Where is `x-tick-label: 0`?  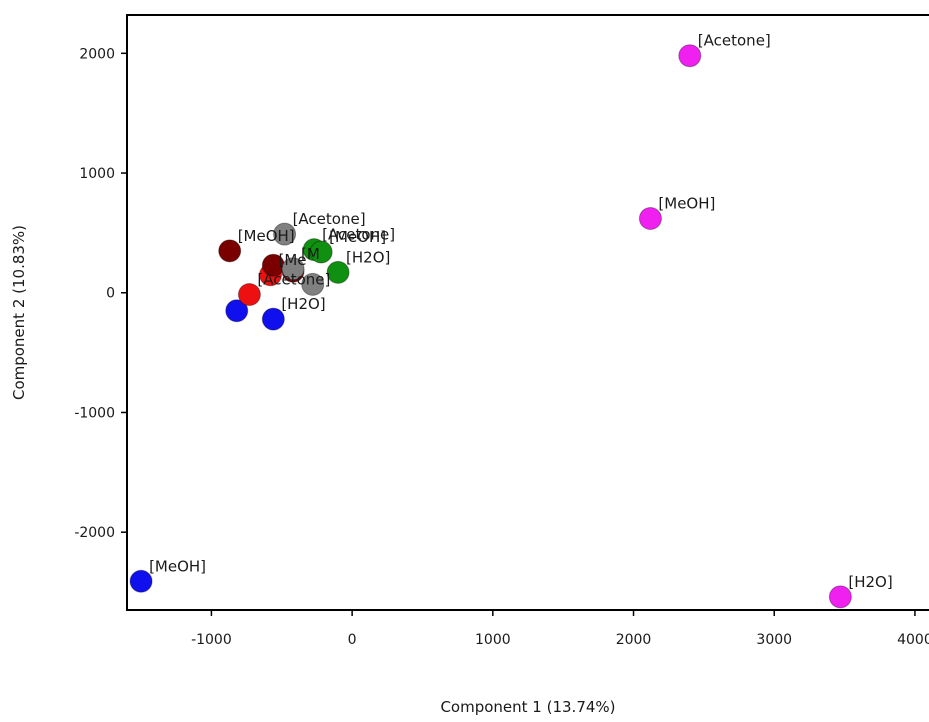 x-tick-label: 0 is located at coordinates (352, 640).